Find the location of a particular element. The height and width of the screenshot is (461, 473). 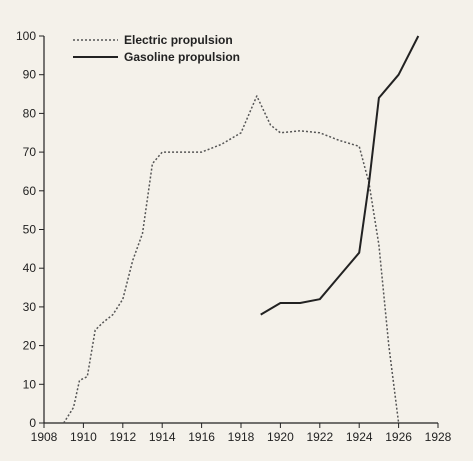

chart-legend: Electric propulsion Gasoline propulsion is located at coordinates (156, 48).